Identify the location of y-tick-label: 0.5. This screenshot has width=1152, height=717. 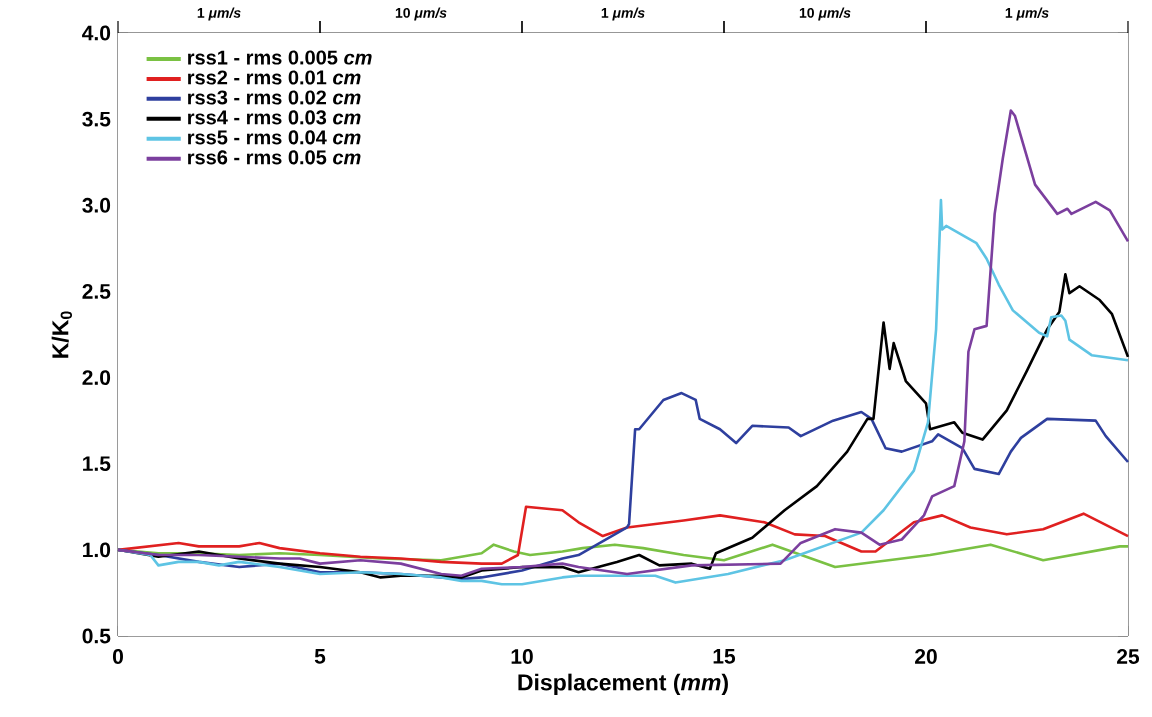
(96, 636).